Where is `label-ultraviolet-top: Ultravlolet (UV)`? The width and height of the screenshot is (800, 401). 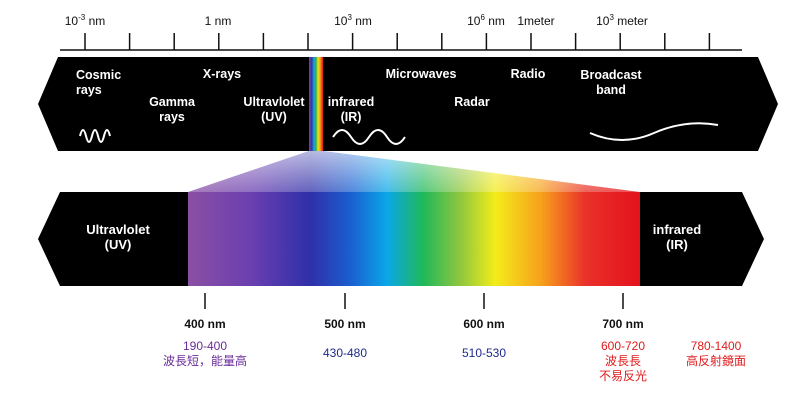 label-ultraviolet-top: Ultravlolet (UV) is located at coordinates (274, 109).